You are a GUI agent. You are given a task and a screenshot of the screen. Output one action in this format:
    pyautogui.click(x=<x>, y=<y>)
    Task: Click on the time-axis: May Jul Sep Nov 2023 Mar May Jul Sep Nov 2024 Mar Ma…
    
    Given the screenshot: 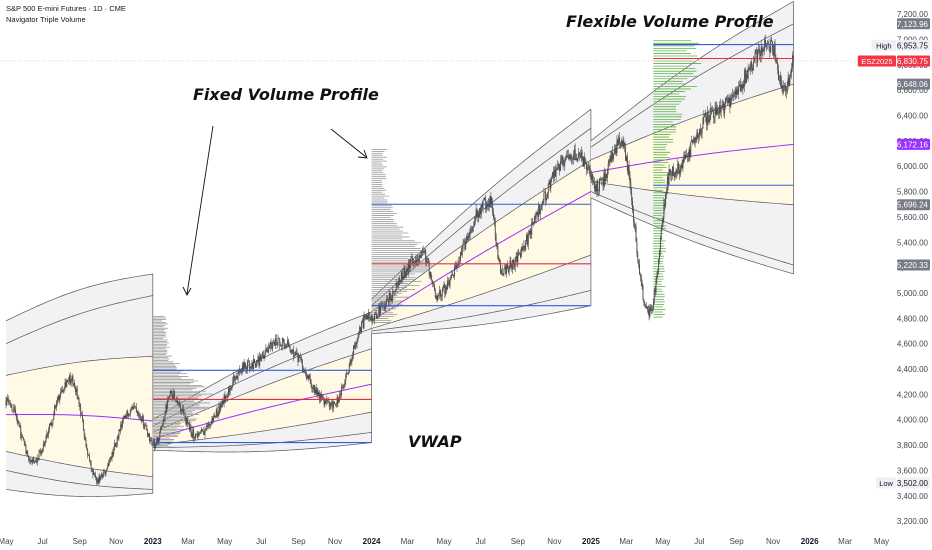 What is the action you would take?
    pyautogui.click(x=444, y=541)
    